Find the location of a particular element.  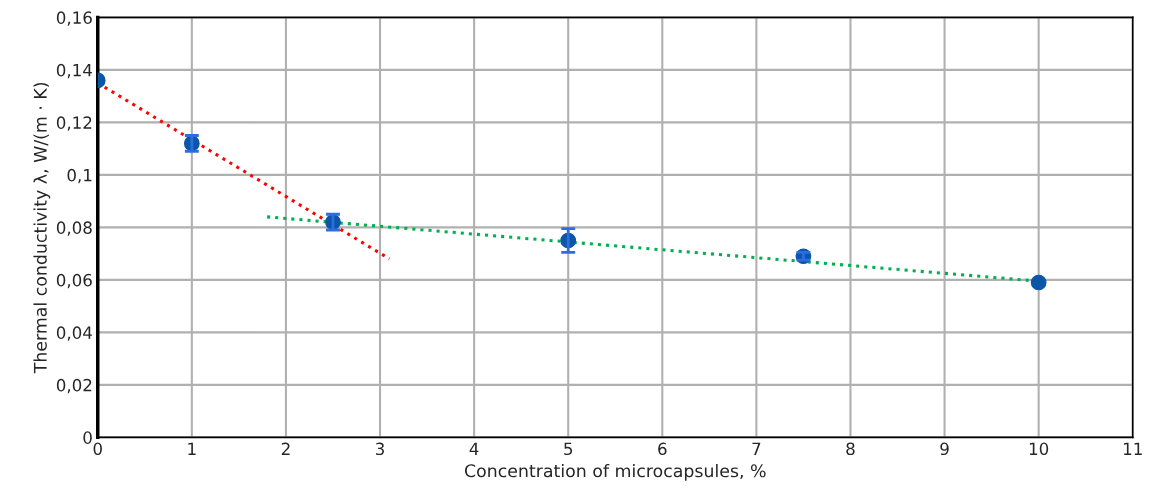

y-axis-title: Thermal conductivity λ, W/(m · K) is located at coordinates (42, 228).